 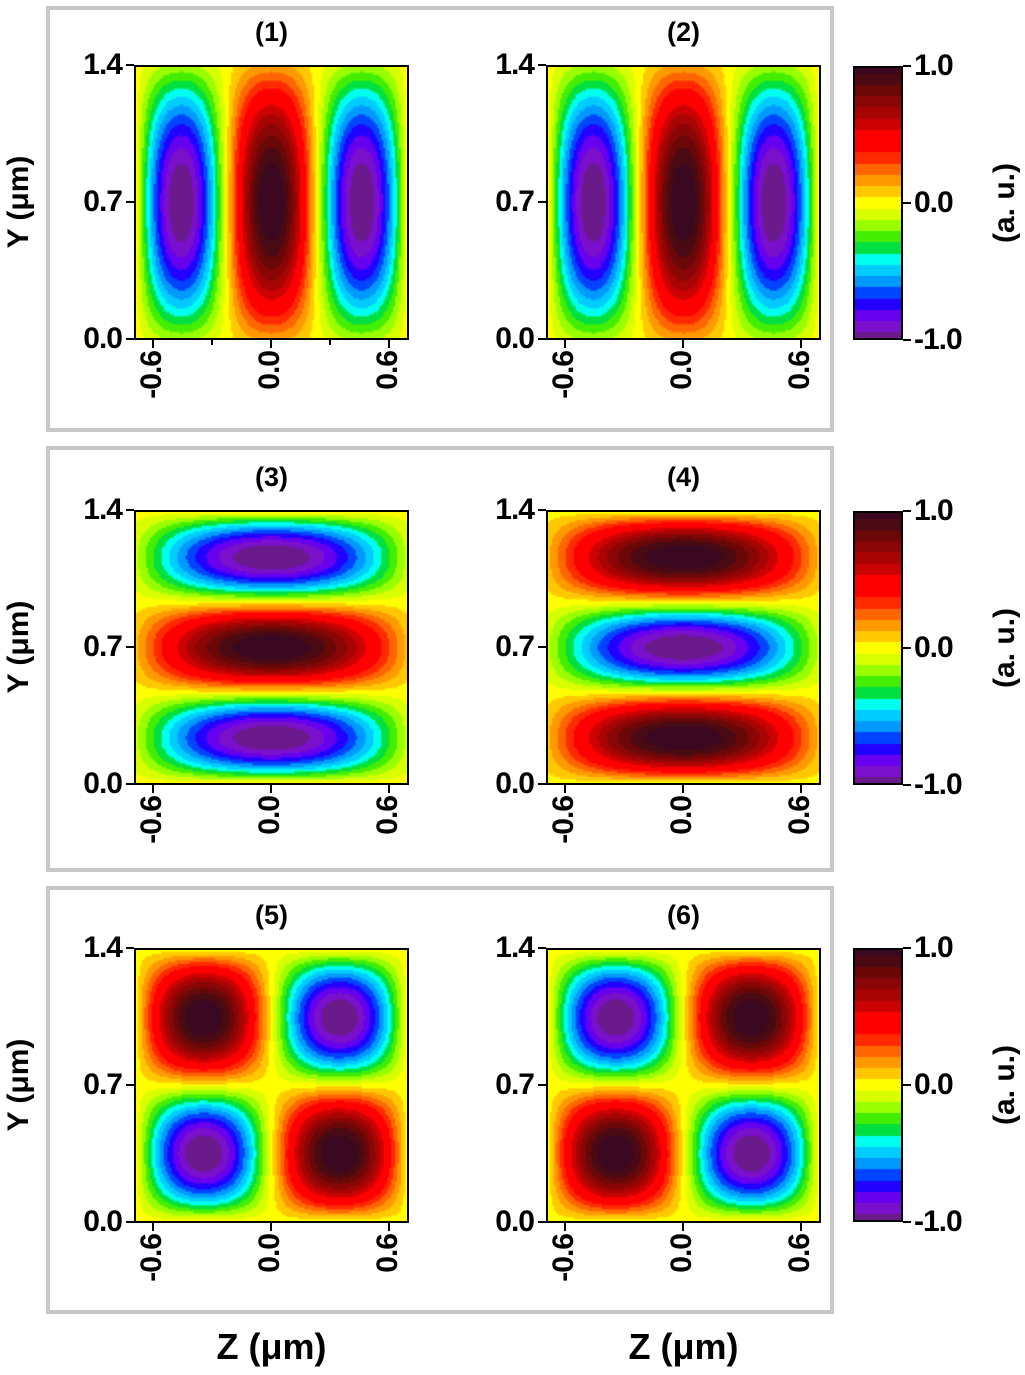 I want to click on plot-title-3: (3), so click(x=271, y=477).